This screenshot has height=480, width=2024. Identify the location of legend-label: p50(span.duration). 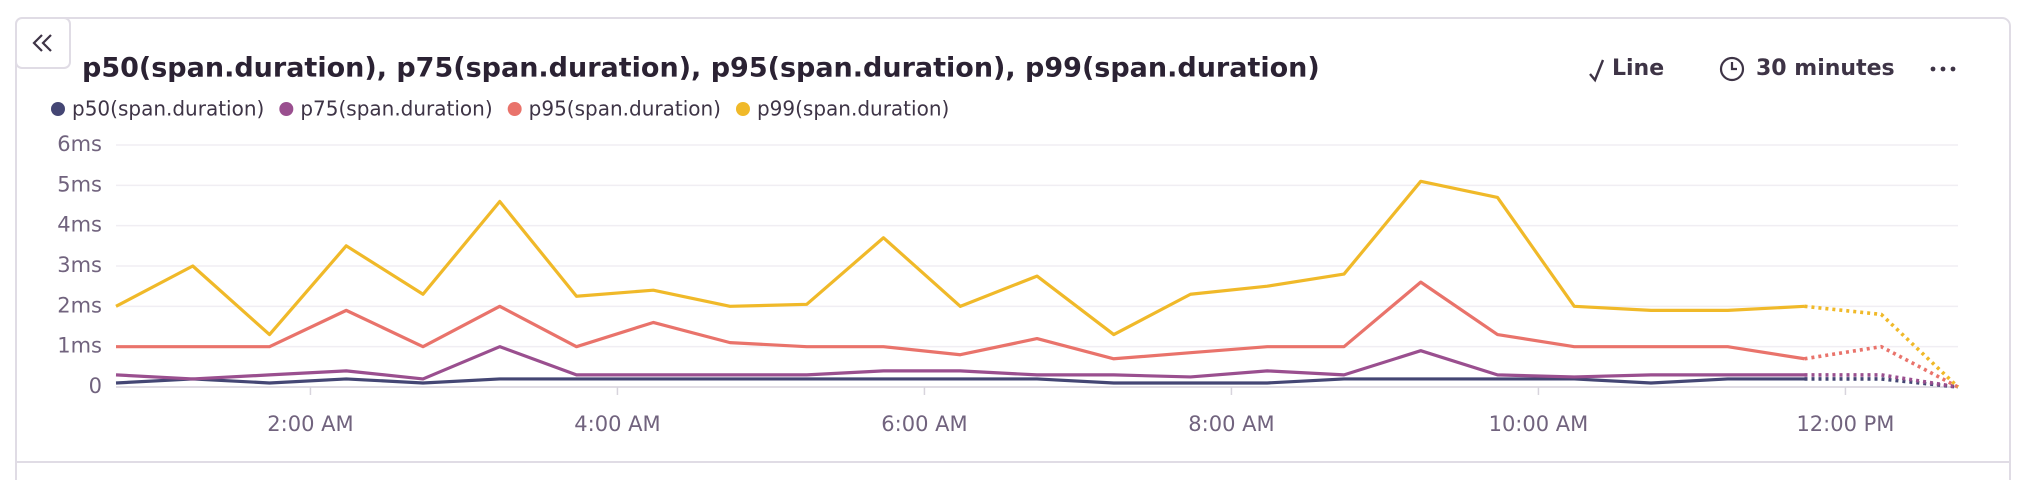
(168, 109).